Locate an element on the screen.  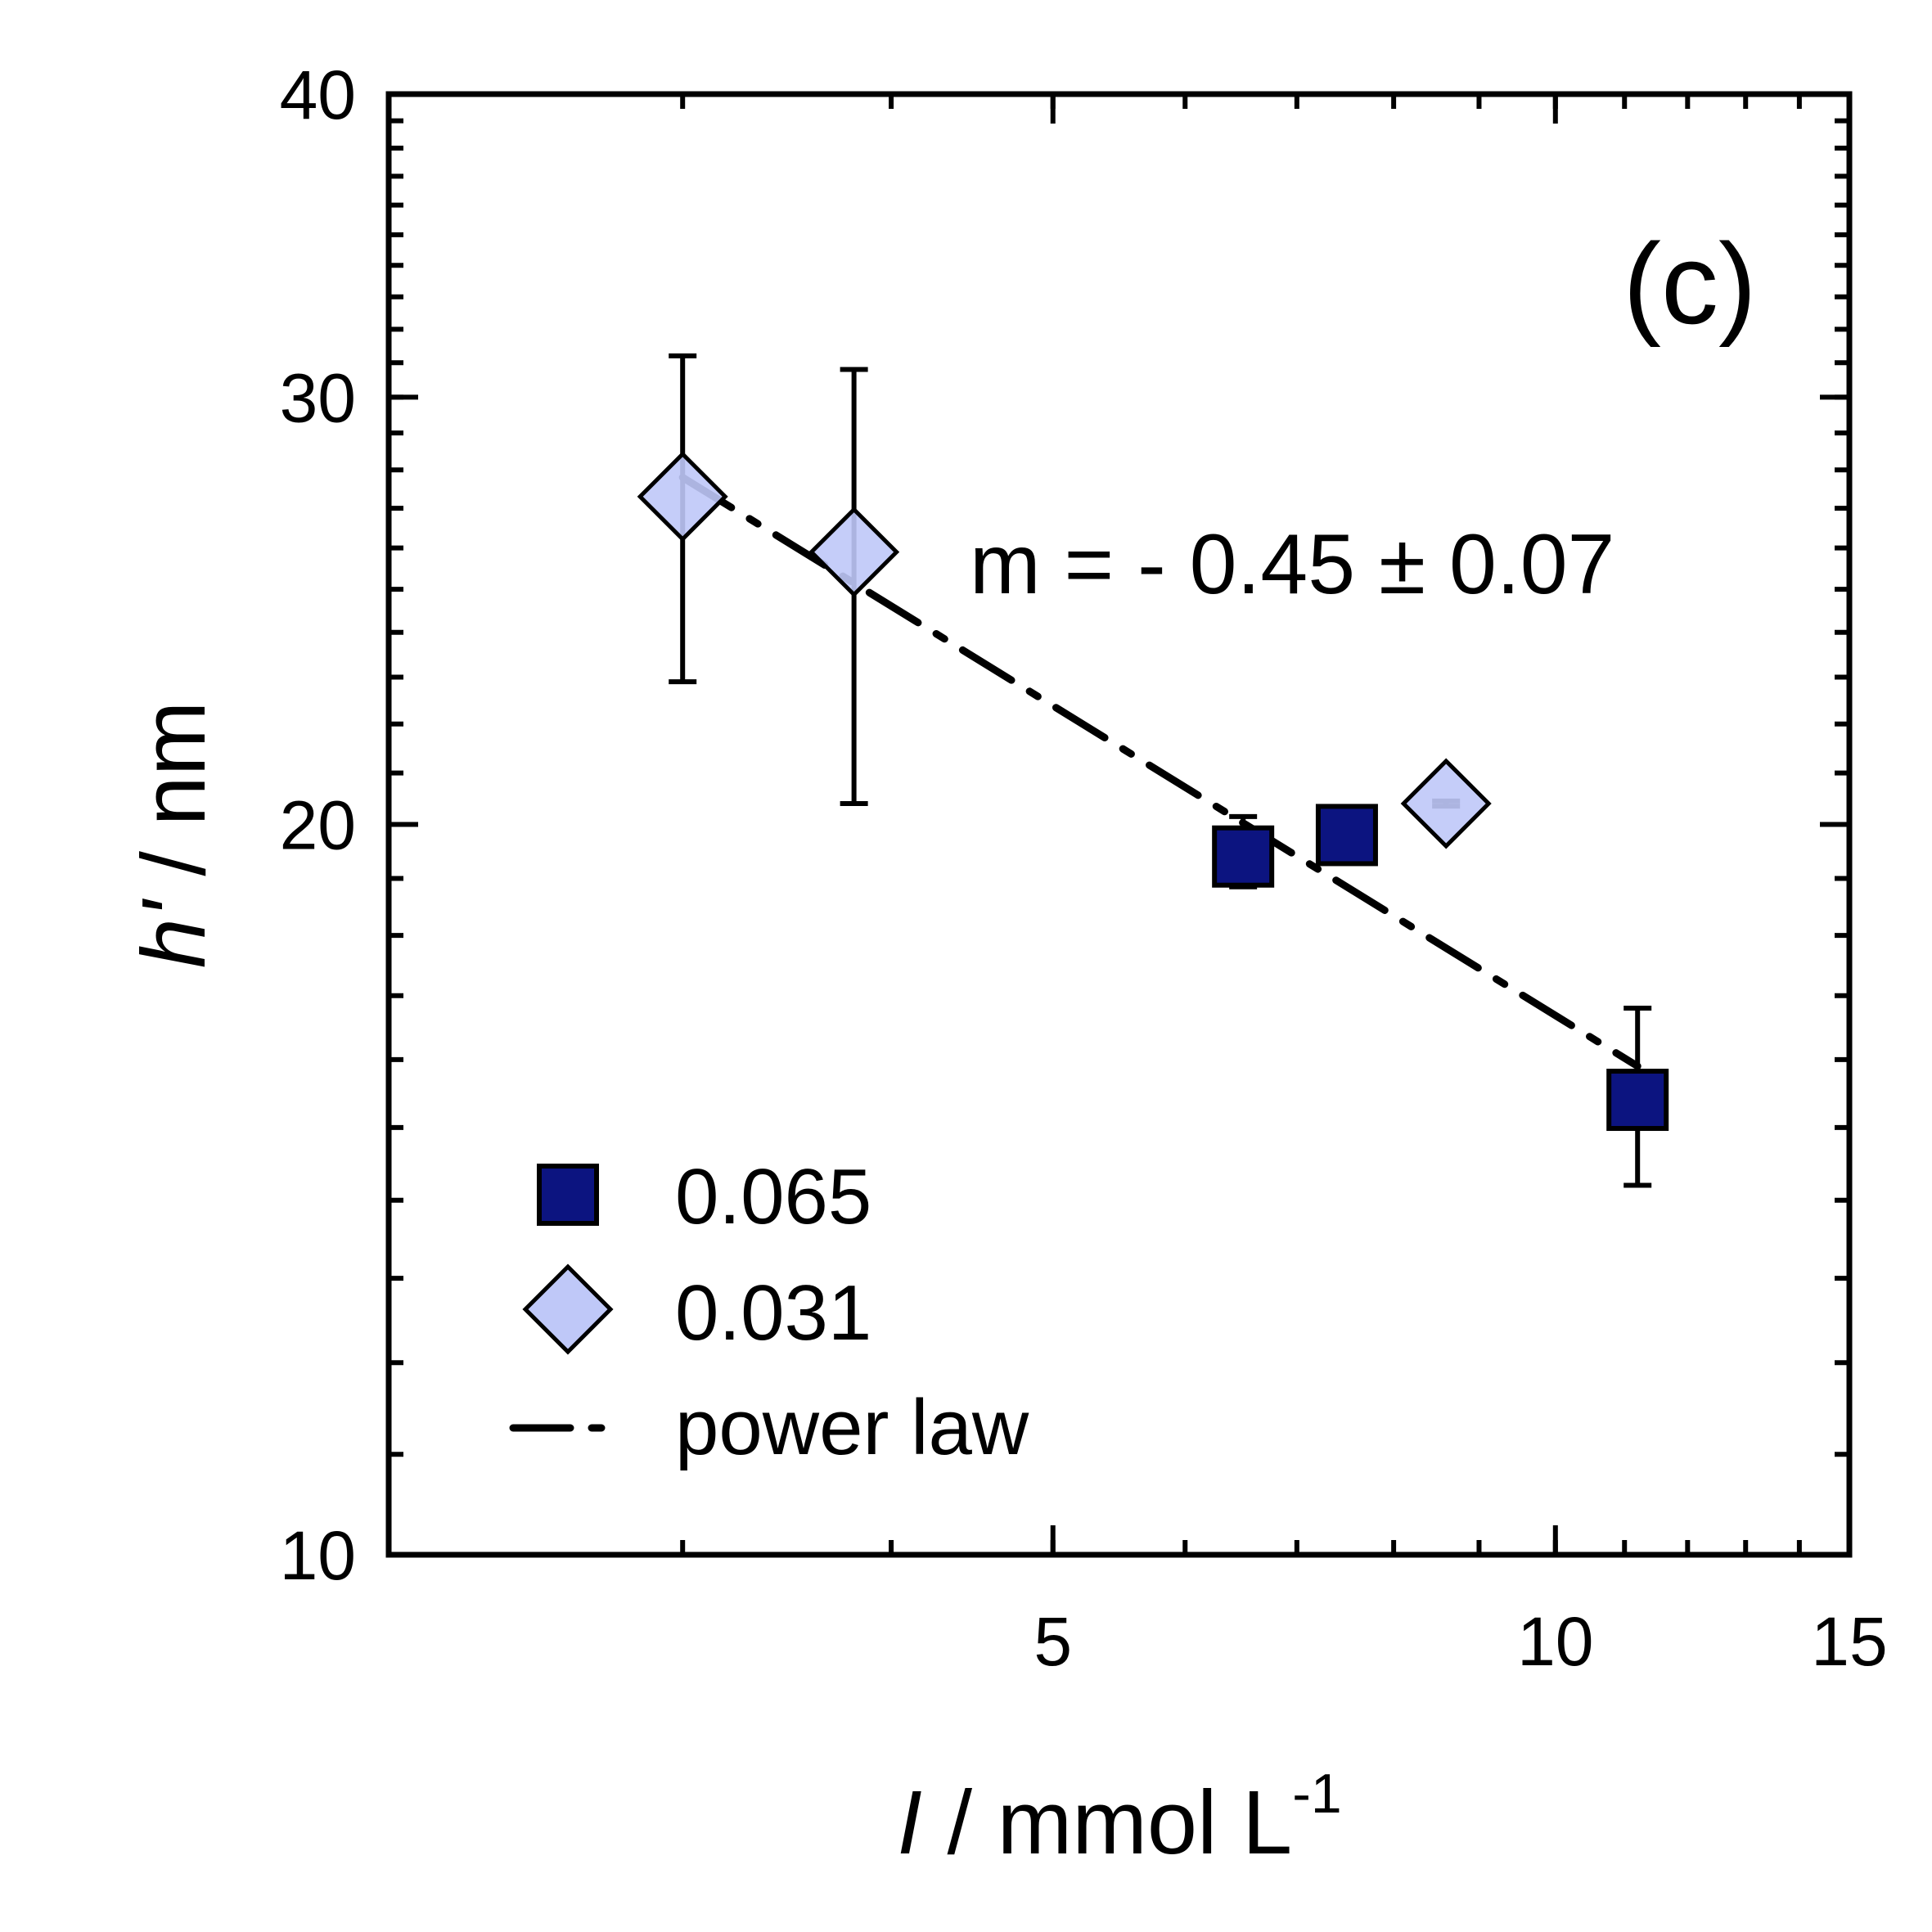
x-axis-title: I / mmol L-1 is located at coordinates (1119, 1818).